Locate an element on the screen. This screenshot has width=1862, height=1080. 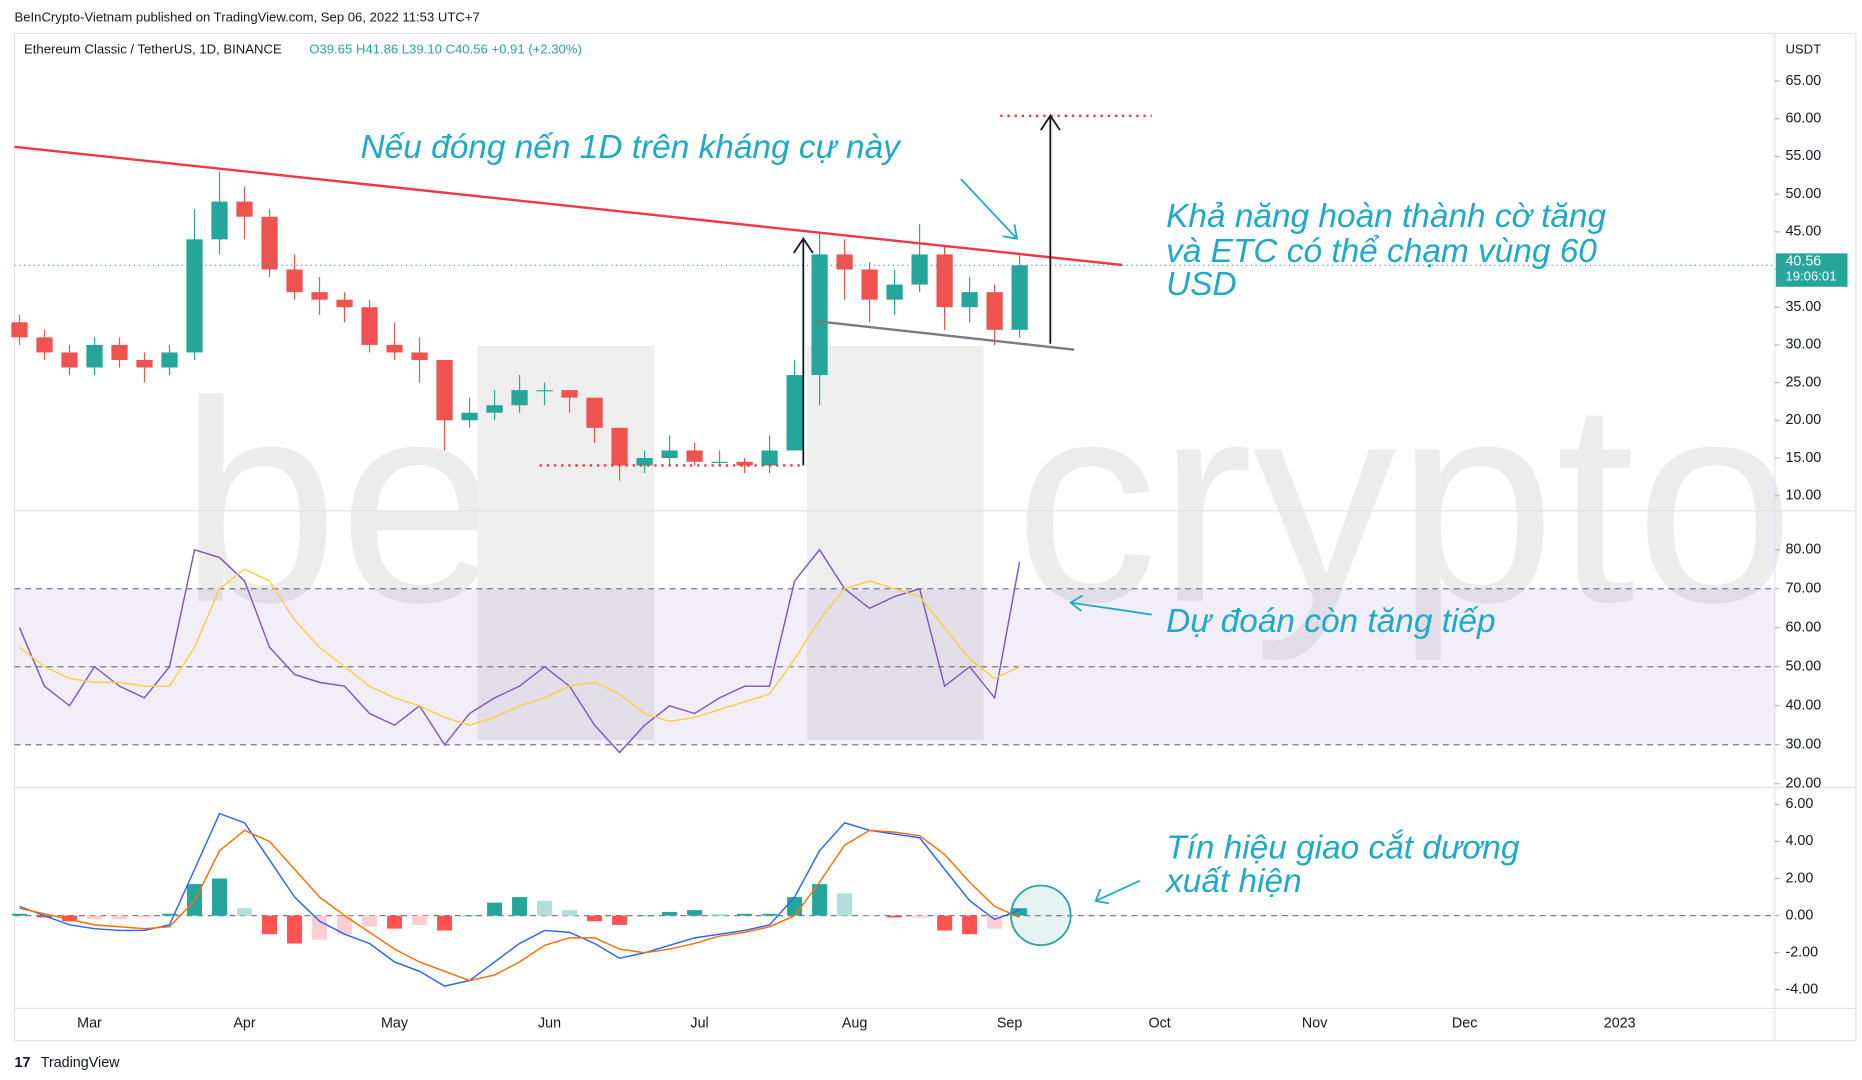
x-tick-label: Jun is located at coordinates (549, 1024).